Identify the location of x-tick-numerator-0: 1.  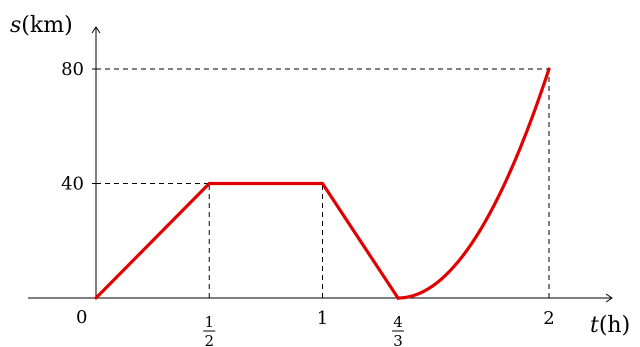
(209, 322).